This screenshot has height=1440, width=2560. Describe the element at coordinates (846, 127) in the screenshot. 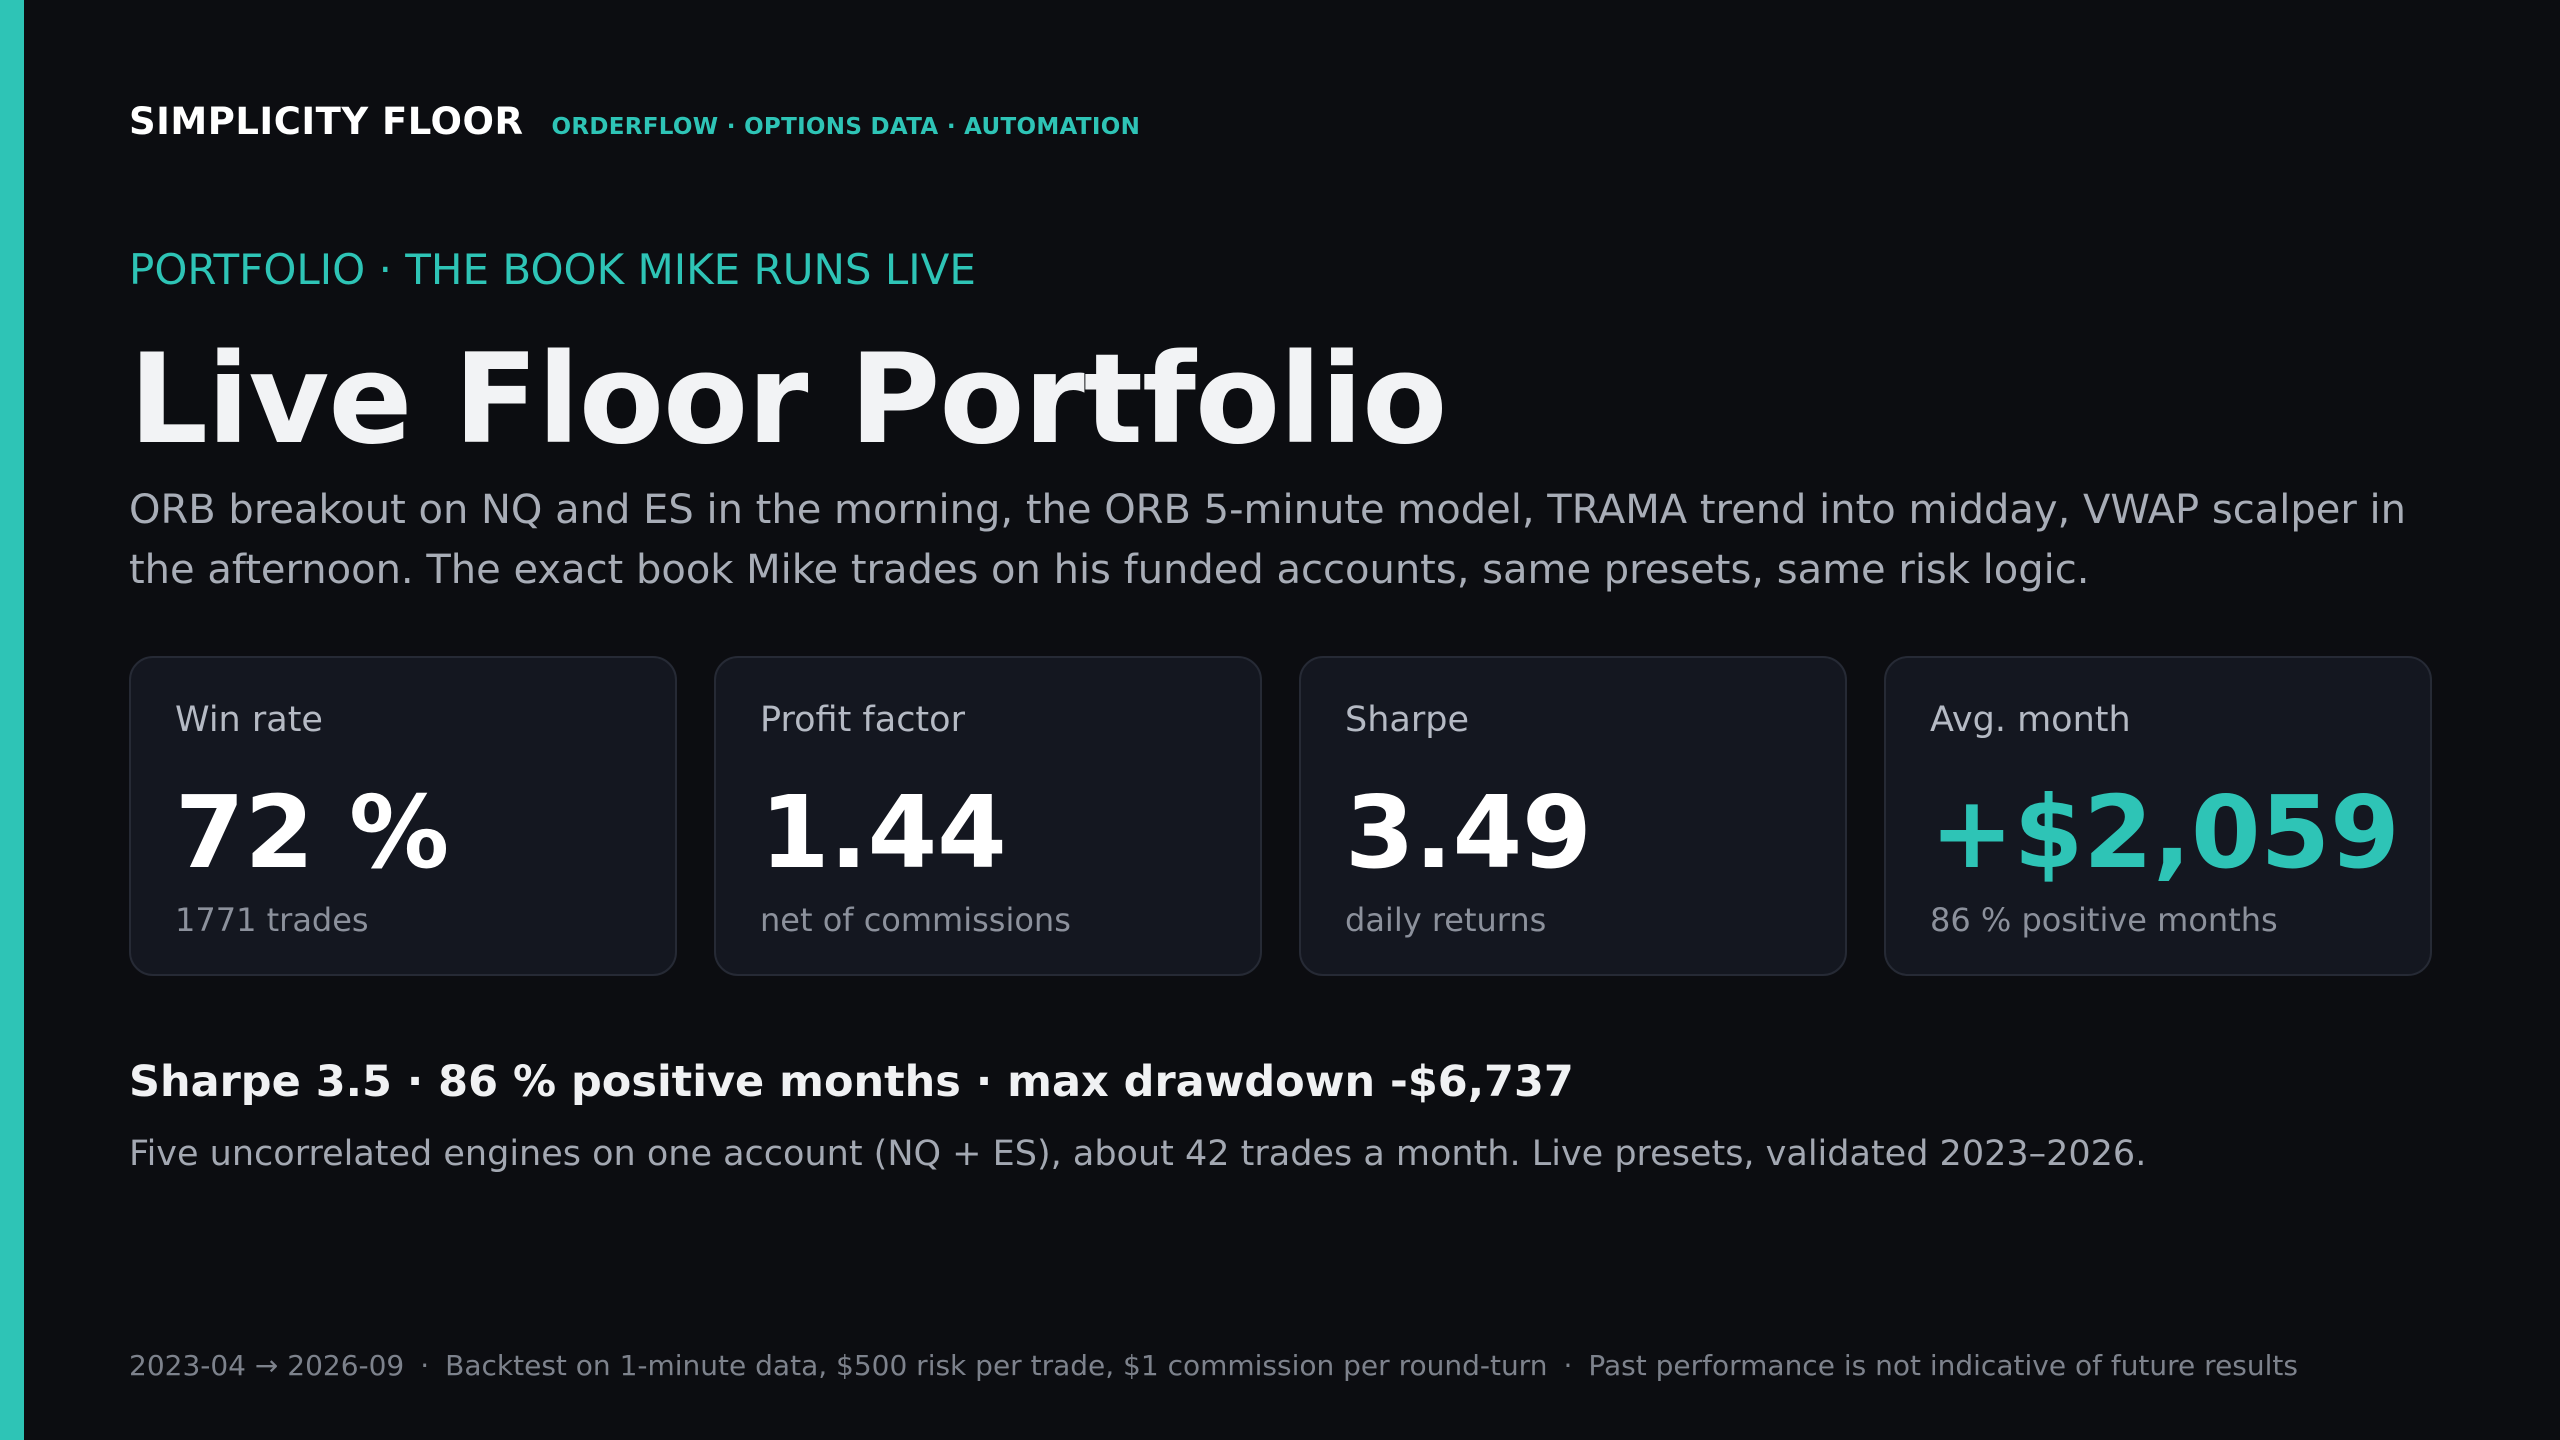

I see `brand-tagline: ORDERFLOW · OPTIONS DATA · AUTOMATION` at that location.